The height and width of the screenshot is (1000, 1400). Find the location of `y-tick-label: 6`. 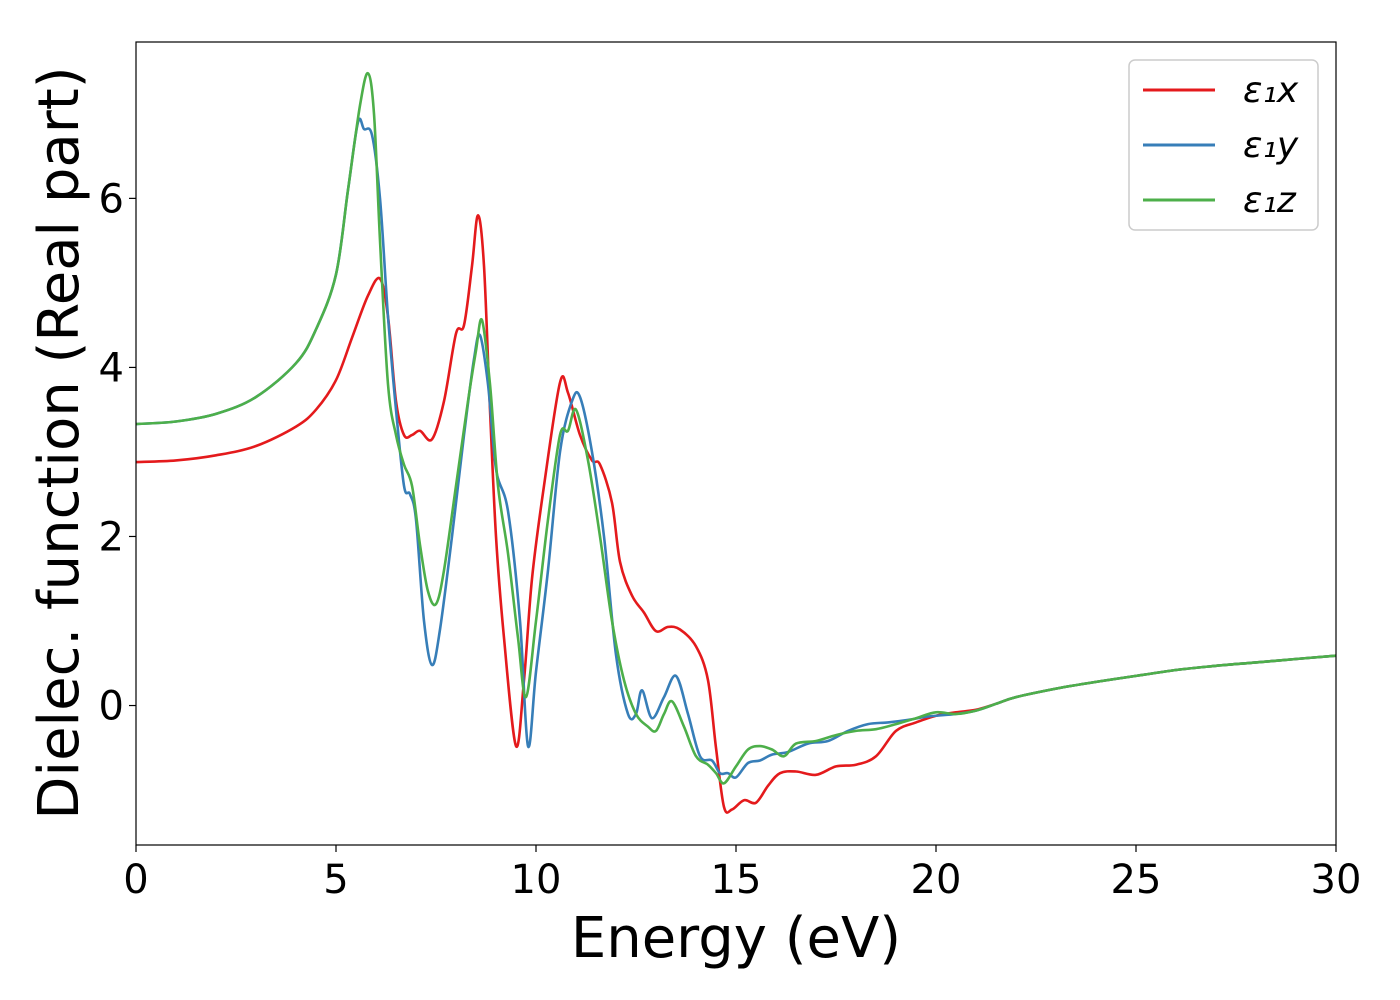

y-tick-label: 6 is located at coordinates (111, 199).